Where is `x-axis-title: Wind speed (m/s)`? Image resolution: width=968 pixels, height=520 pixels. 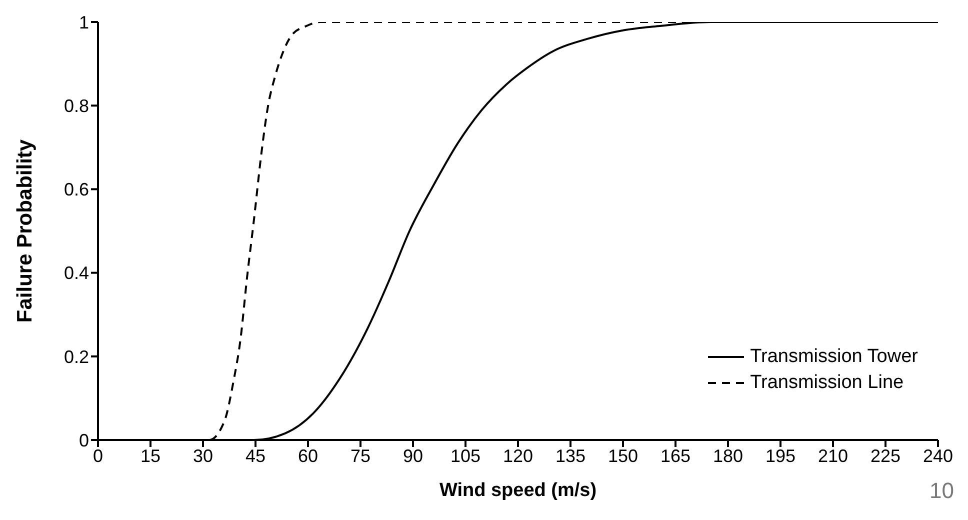
x-axis-title: Wind speed (m/s) is located at coordinates (518, 490).